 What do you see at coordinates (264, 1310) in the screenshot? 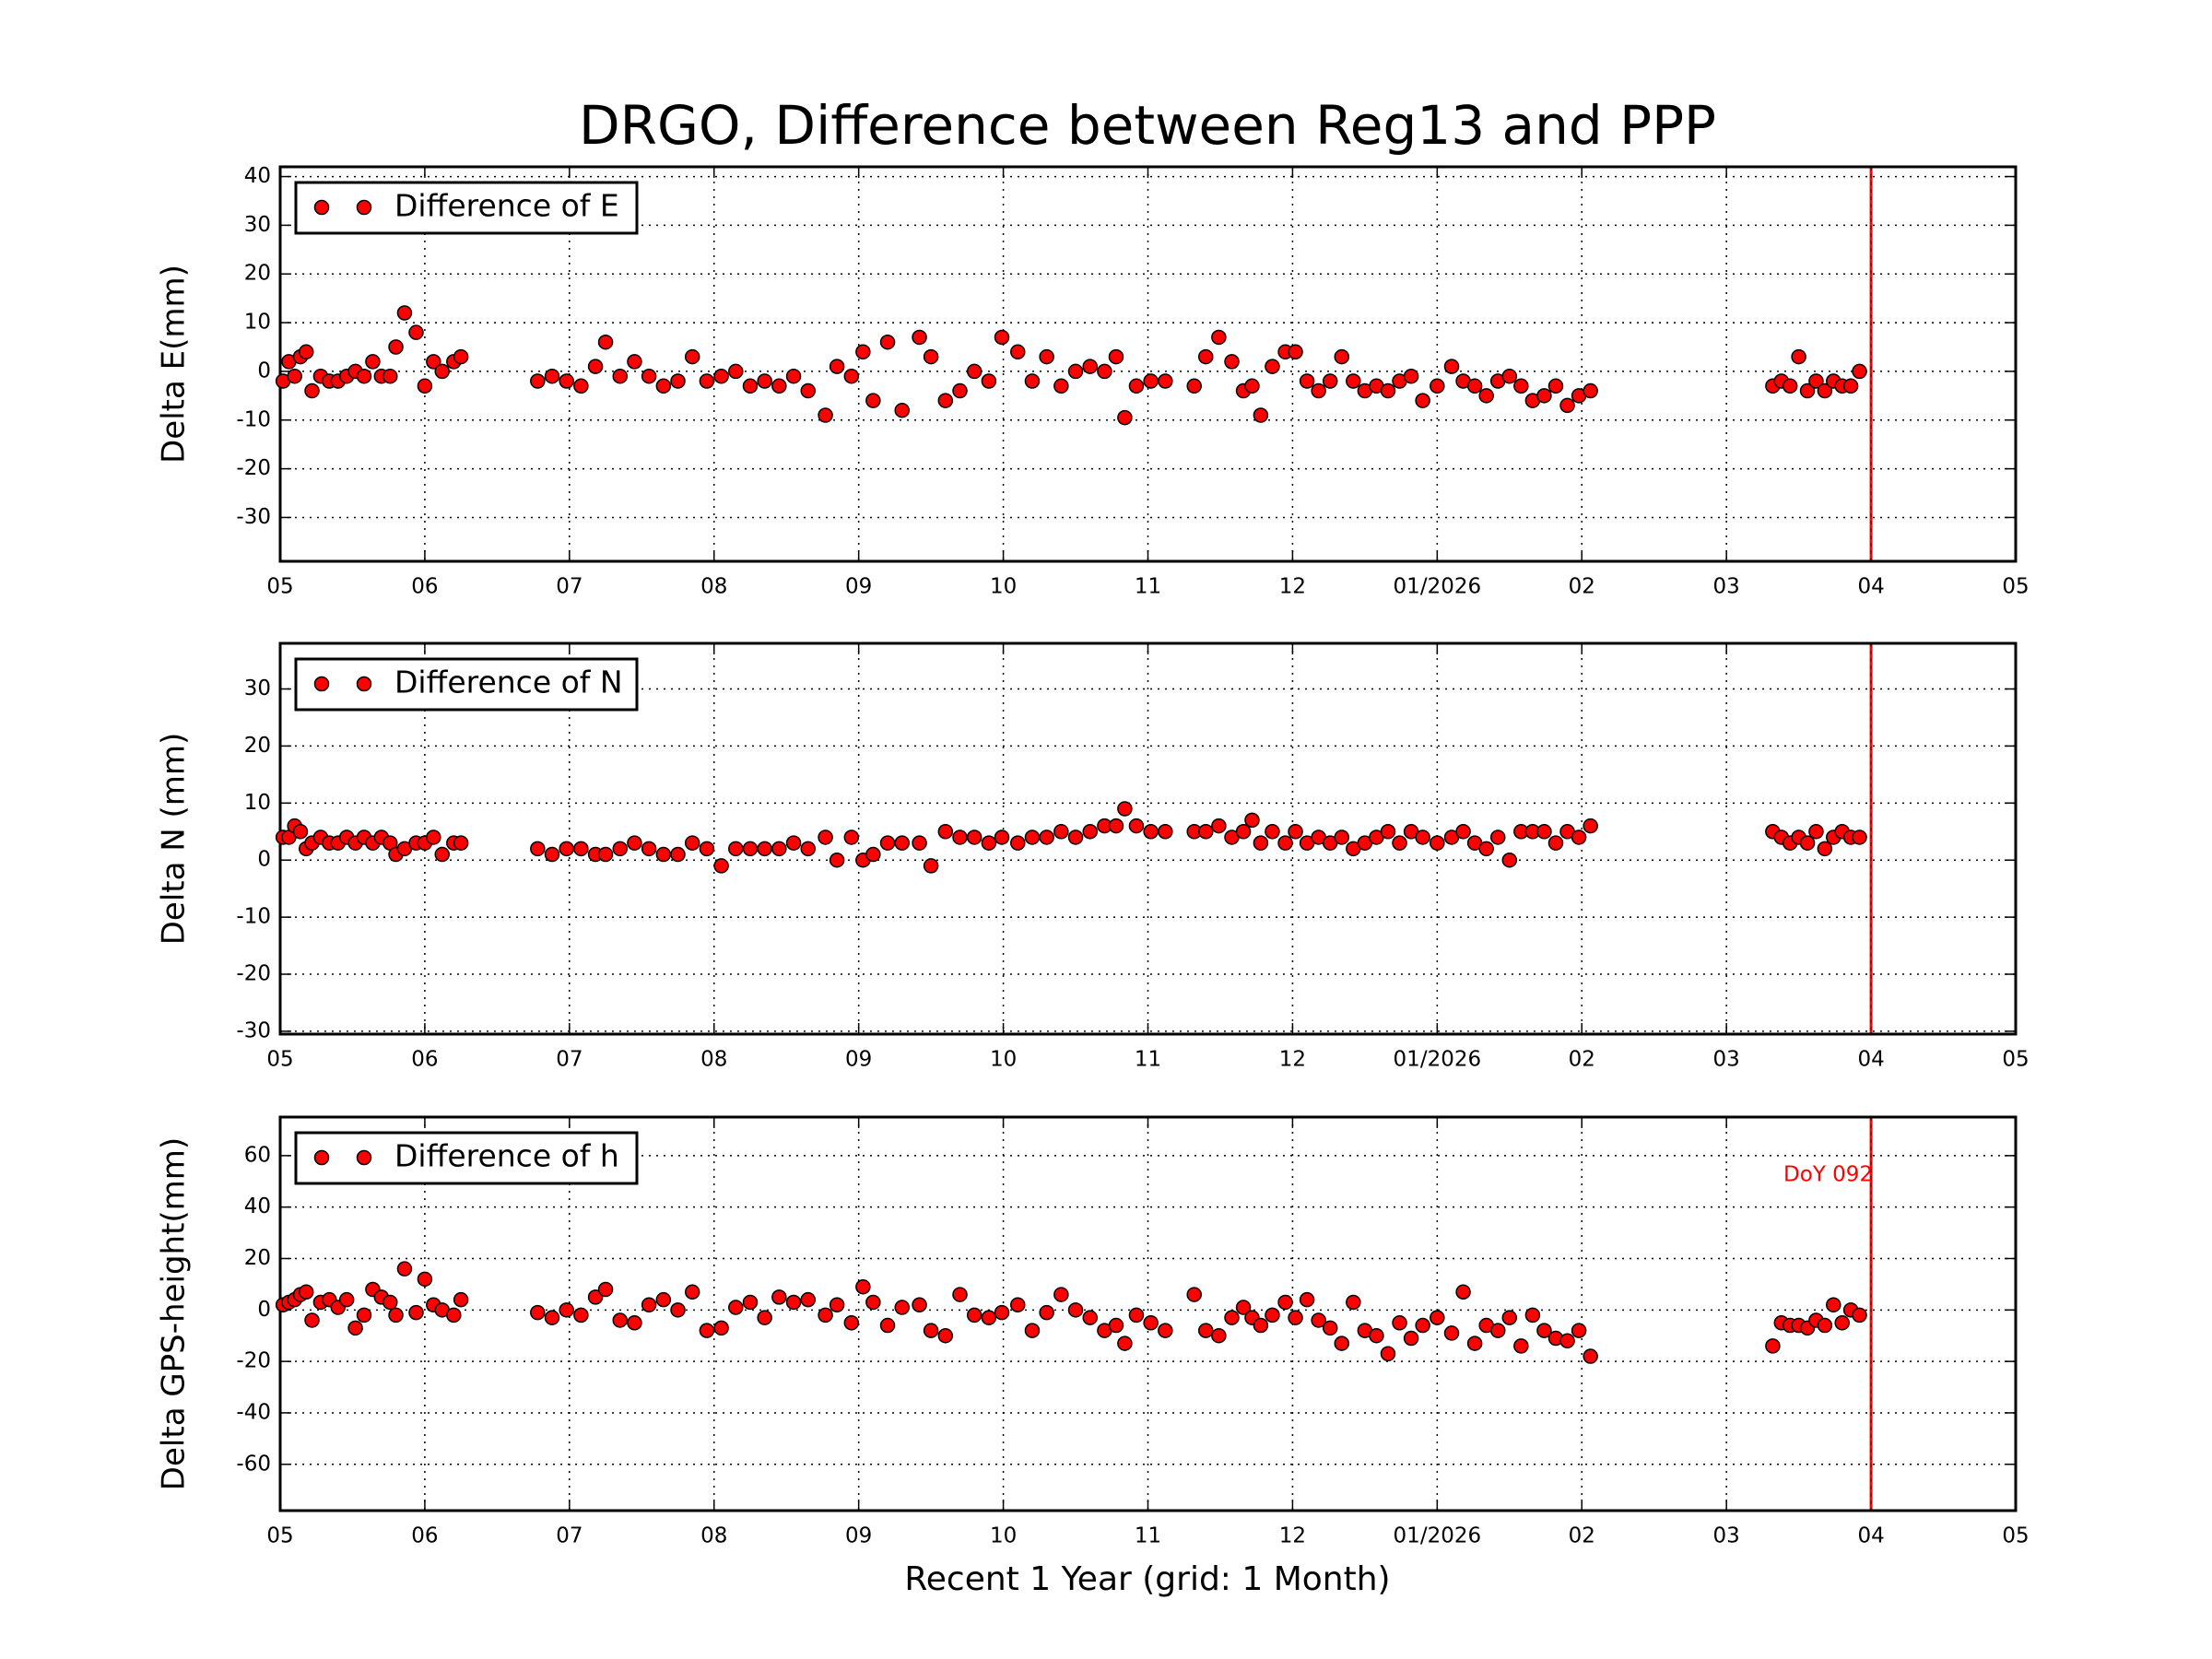
I see `y-tick-label: 0` at bounding box center [264, 1310].